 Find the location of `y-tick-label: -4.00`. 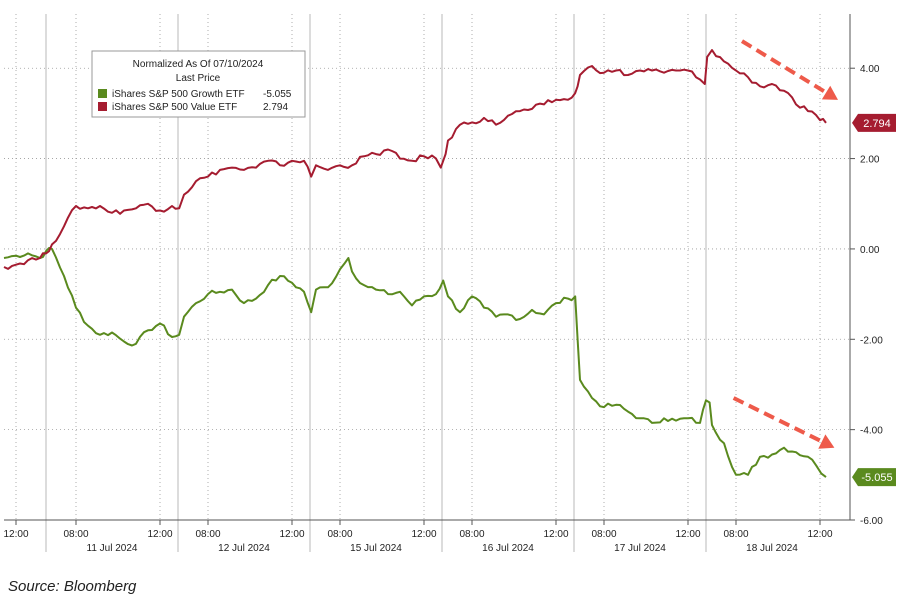

y-tick-label: -4.00 is located at coordinates (871, 431).